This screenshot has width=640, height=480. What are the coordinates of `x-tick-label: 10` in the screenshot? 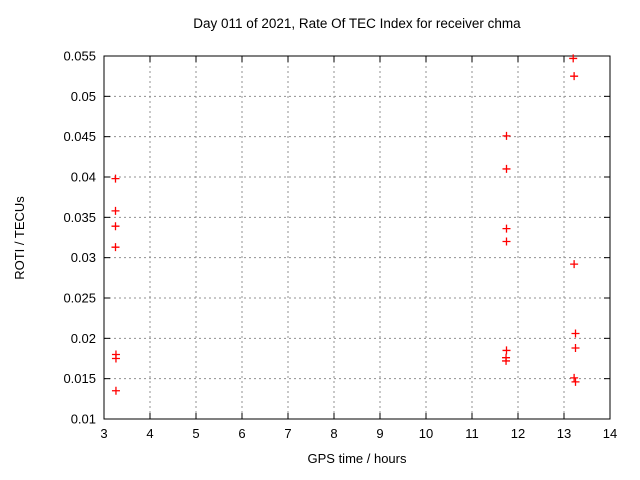 It's located at (426, 433).